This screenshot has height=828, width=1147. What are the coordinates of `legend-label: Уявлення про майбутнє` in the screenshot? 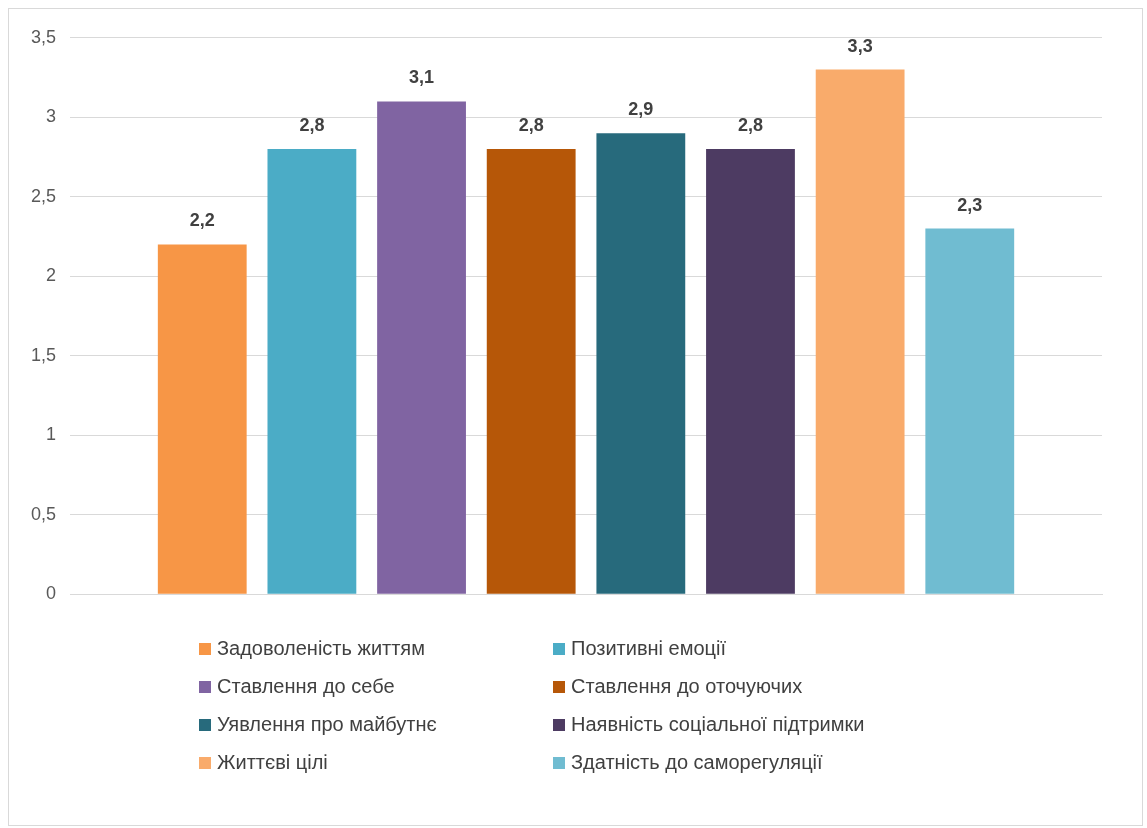 It's located at (327, 724).